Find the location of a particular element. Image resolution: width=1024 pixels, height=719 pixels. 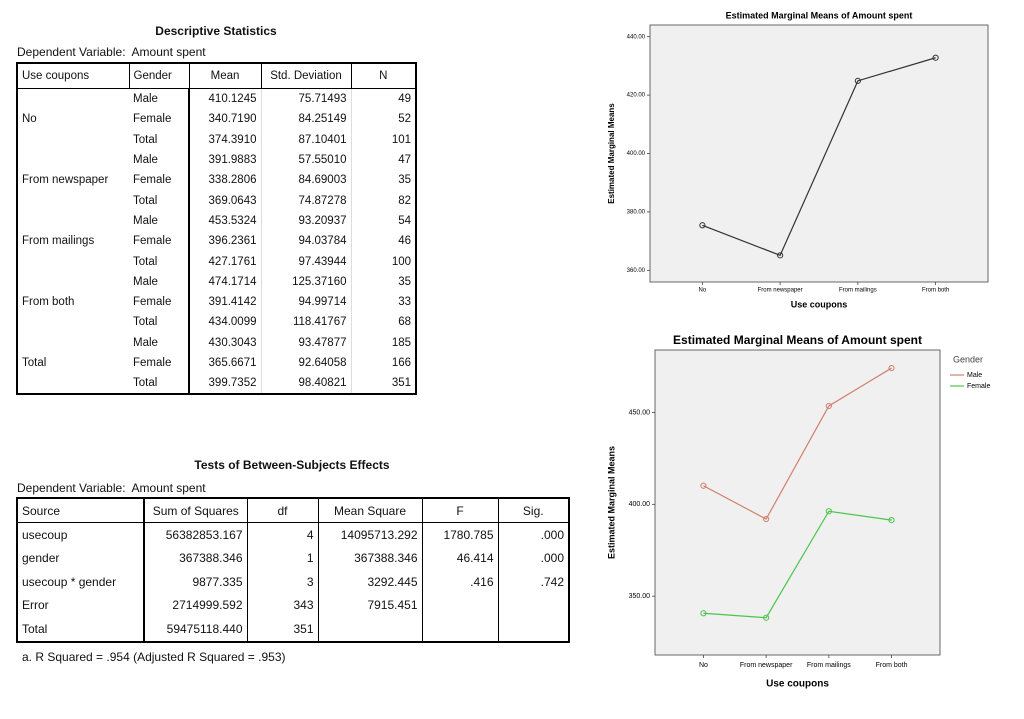

cell-value: .416 is located at coordinates (460, 582).